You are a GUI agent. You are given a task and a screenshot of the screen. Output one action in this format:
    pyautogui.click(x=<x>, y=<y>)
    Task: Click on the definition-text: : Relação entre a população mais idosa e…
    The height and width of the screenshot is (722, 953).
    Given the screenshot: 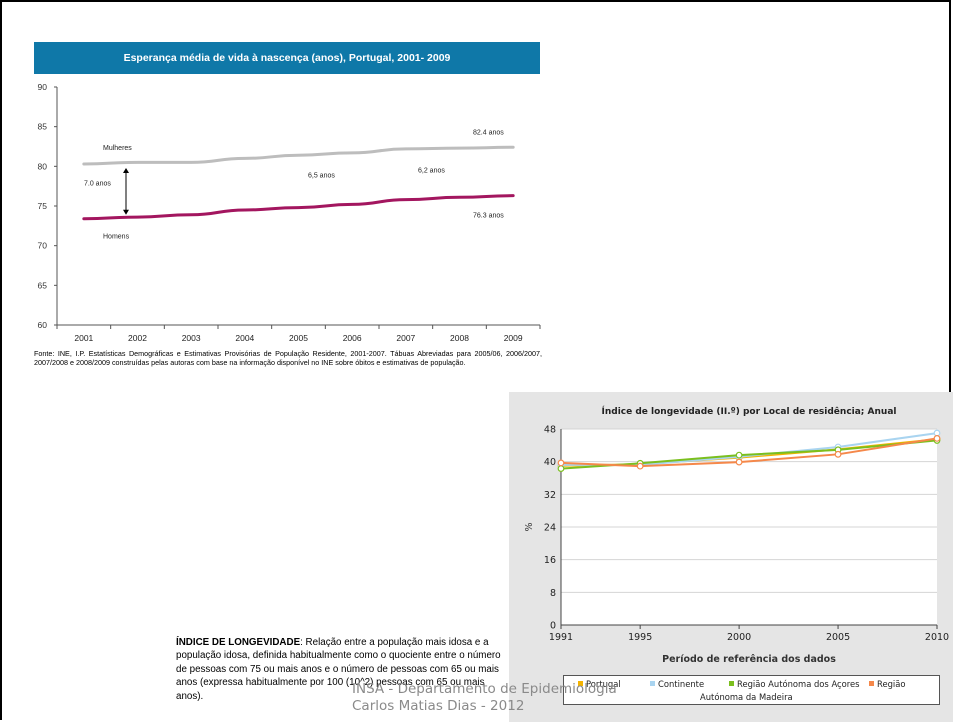 What is the action you would take?
    pyautogui.click(x=338, y=669)
    